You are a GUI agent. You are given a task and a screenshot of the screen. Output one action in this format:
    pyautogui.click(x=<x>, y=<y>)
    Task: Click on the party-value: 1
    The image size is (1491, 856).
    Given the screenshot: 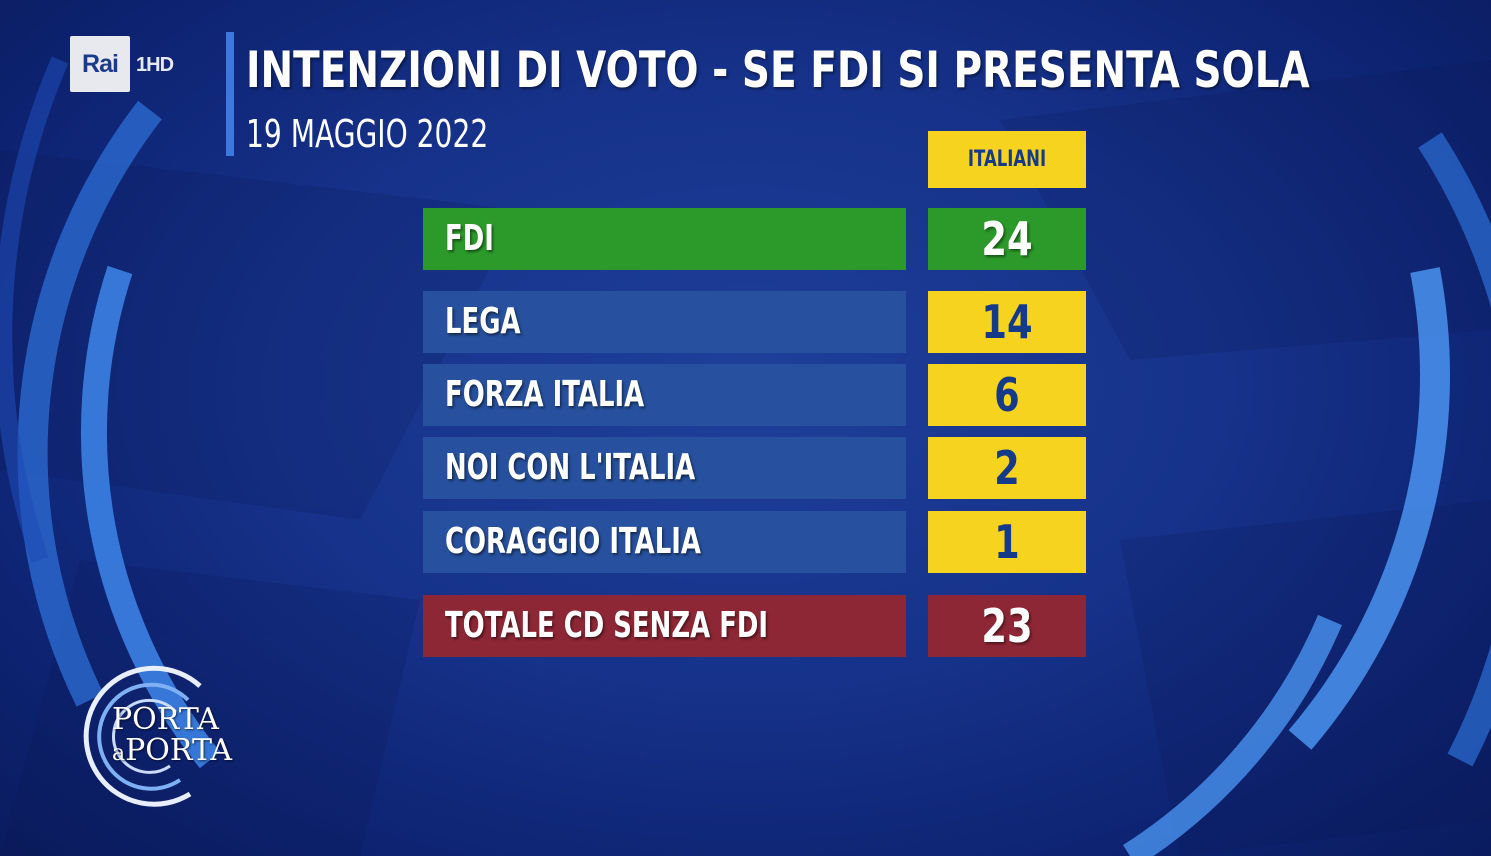 What is the action you would take?
    pyautogui.click(x=1007, y=542)
    